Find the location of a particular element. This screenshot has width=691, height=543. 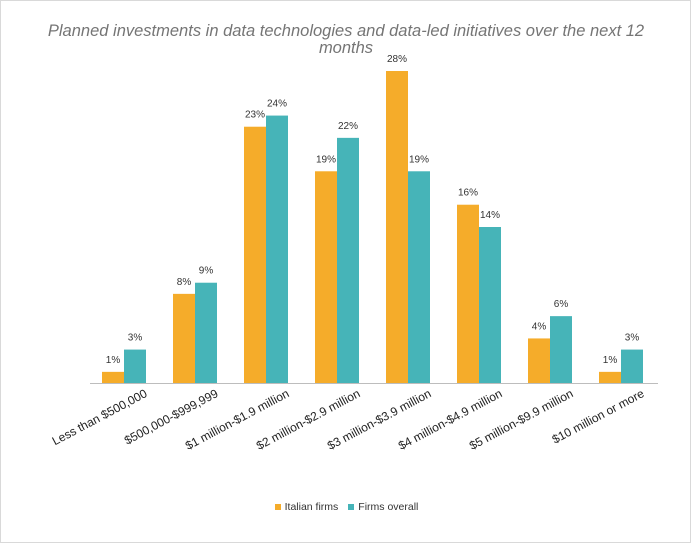

data-label-firms-overall-2: 24% is located at coordinates (277, 104).